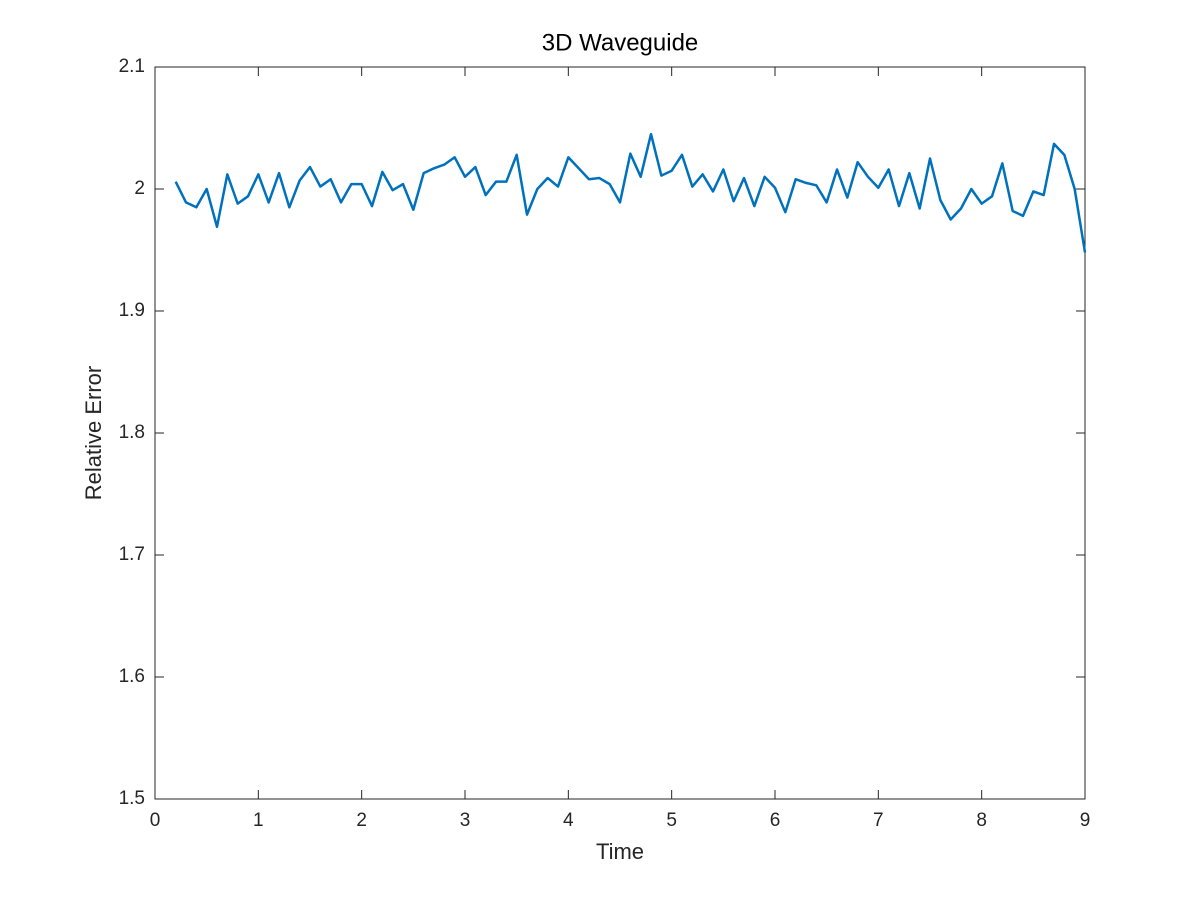  Describe the element at coordinates (132, 554) in the screenshot. I see `y-tick-label: 1.7` at that location.